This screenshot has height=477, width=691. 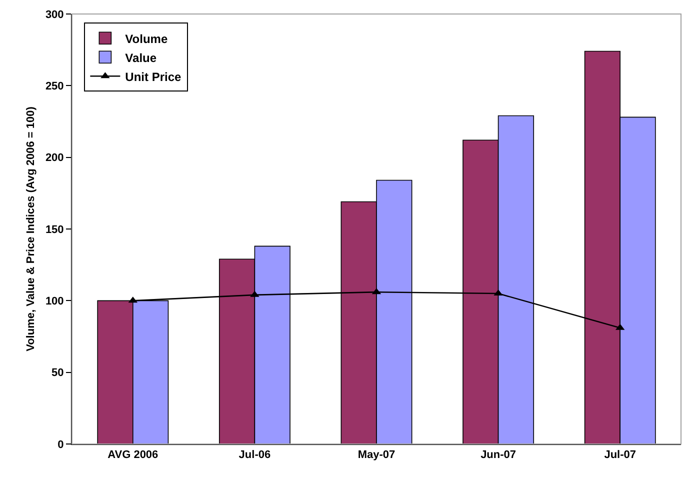 I want to click on y-tick-label: 200, so click(x=54, y=158).